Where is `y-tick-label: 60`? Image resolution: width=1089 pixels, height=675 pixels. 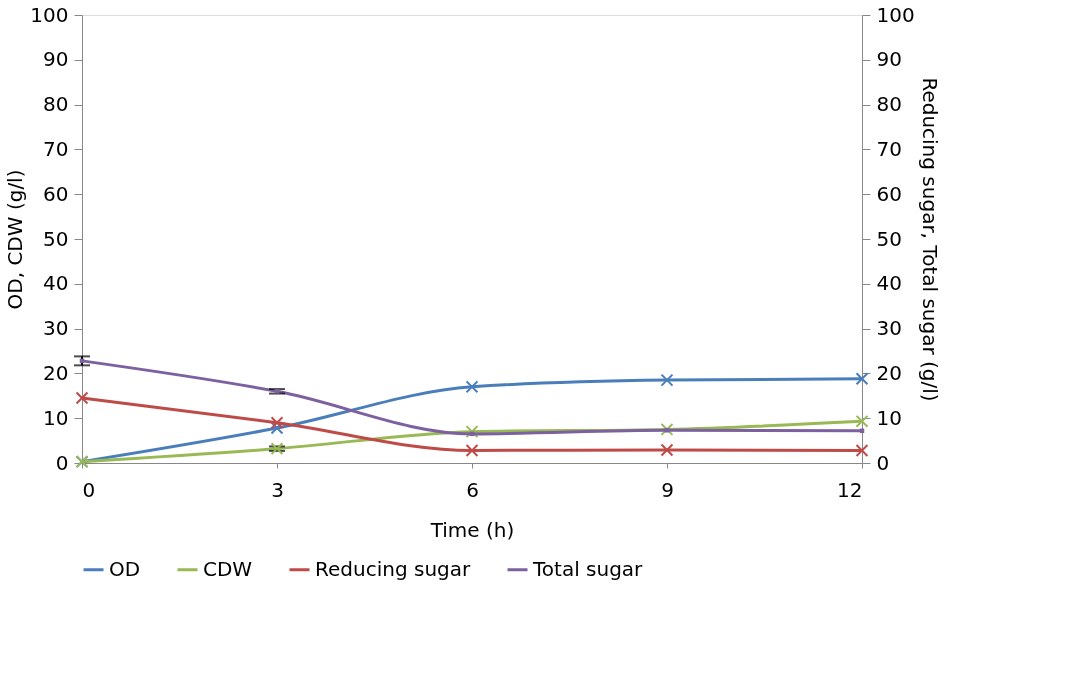 y-tick-label: 60 is located at coordinates (56, 193).